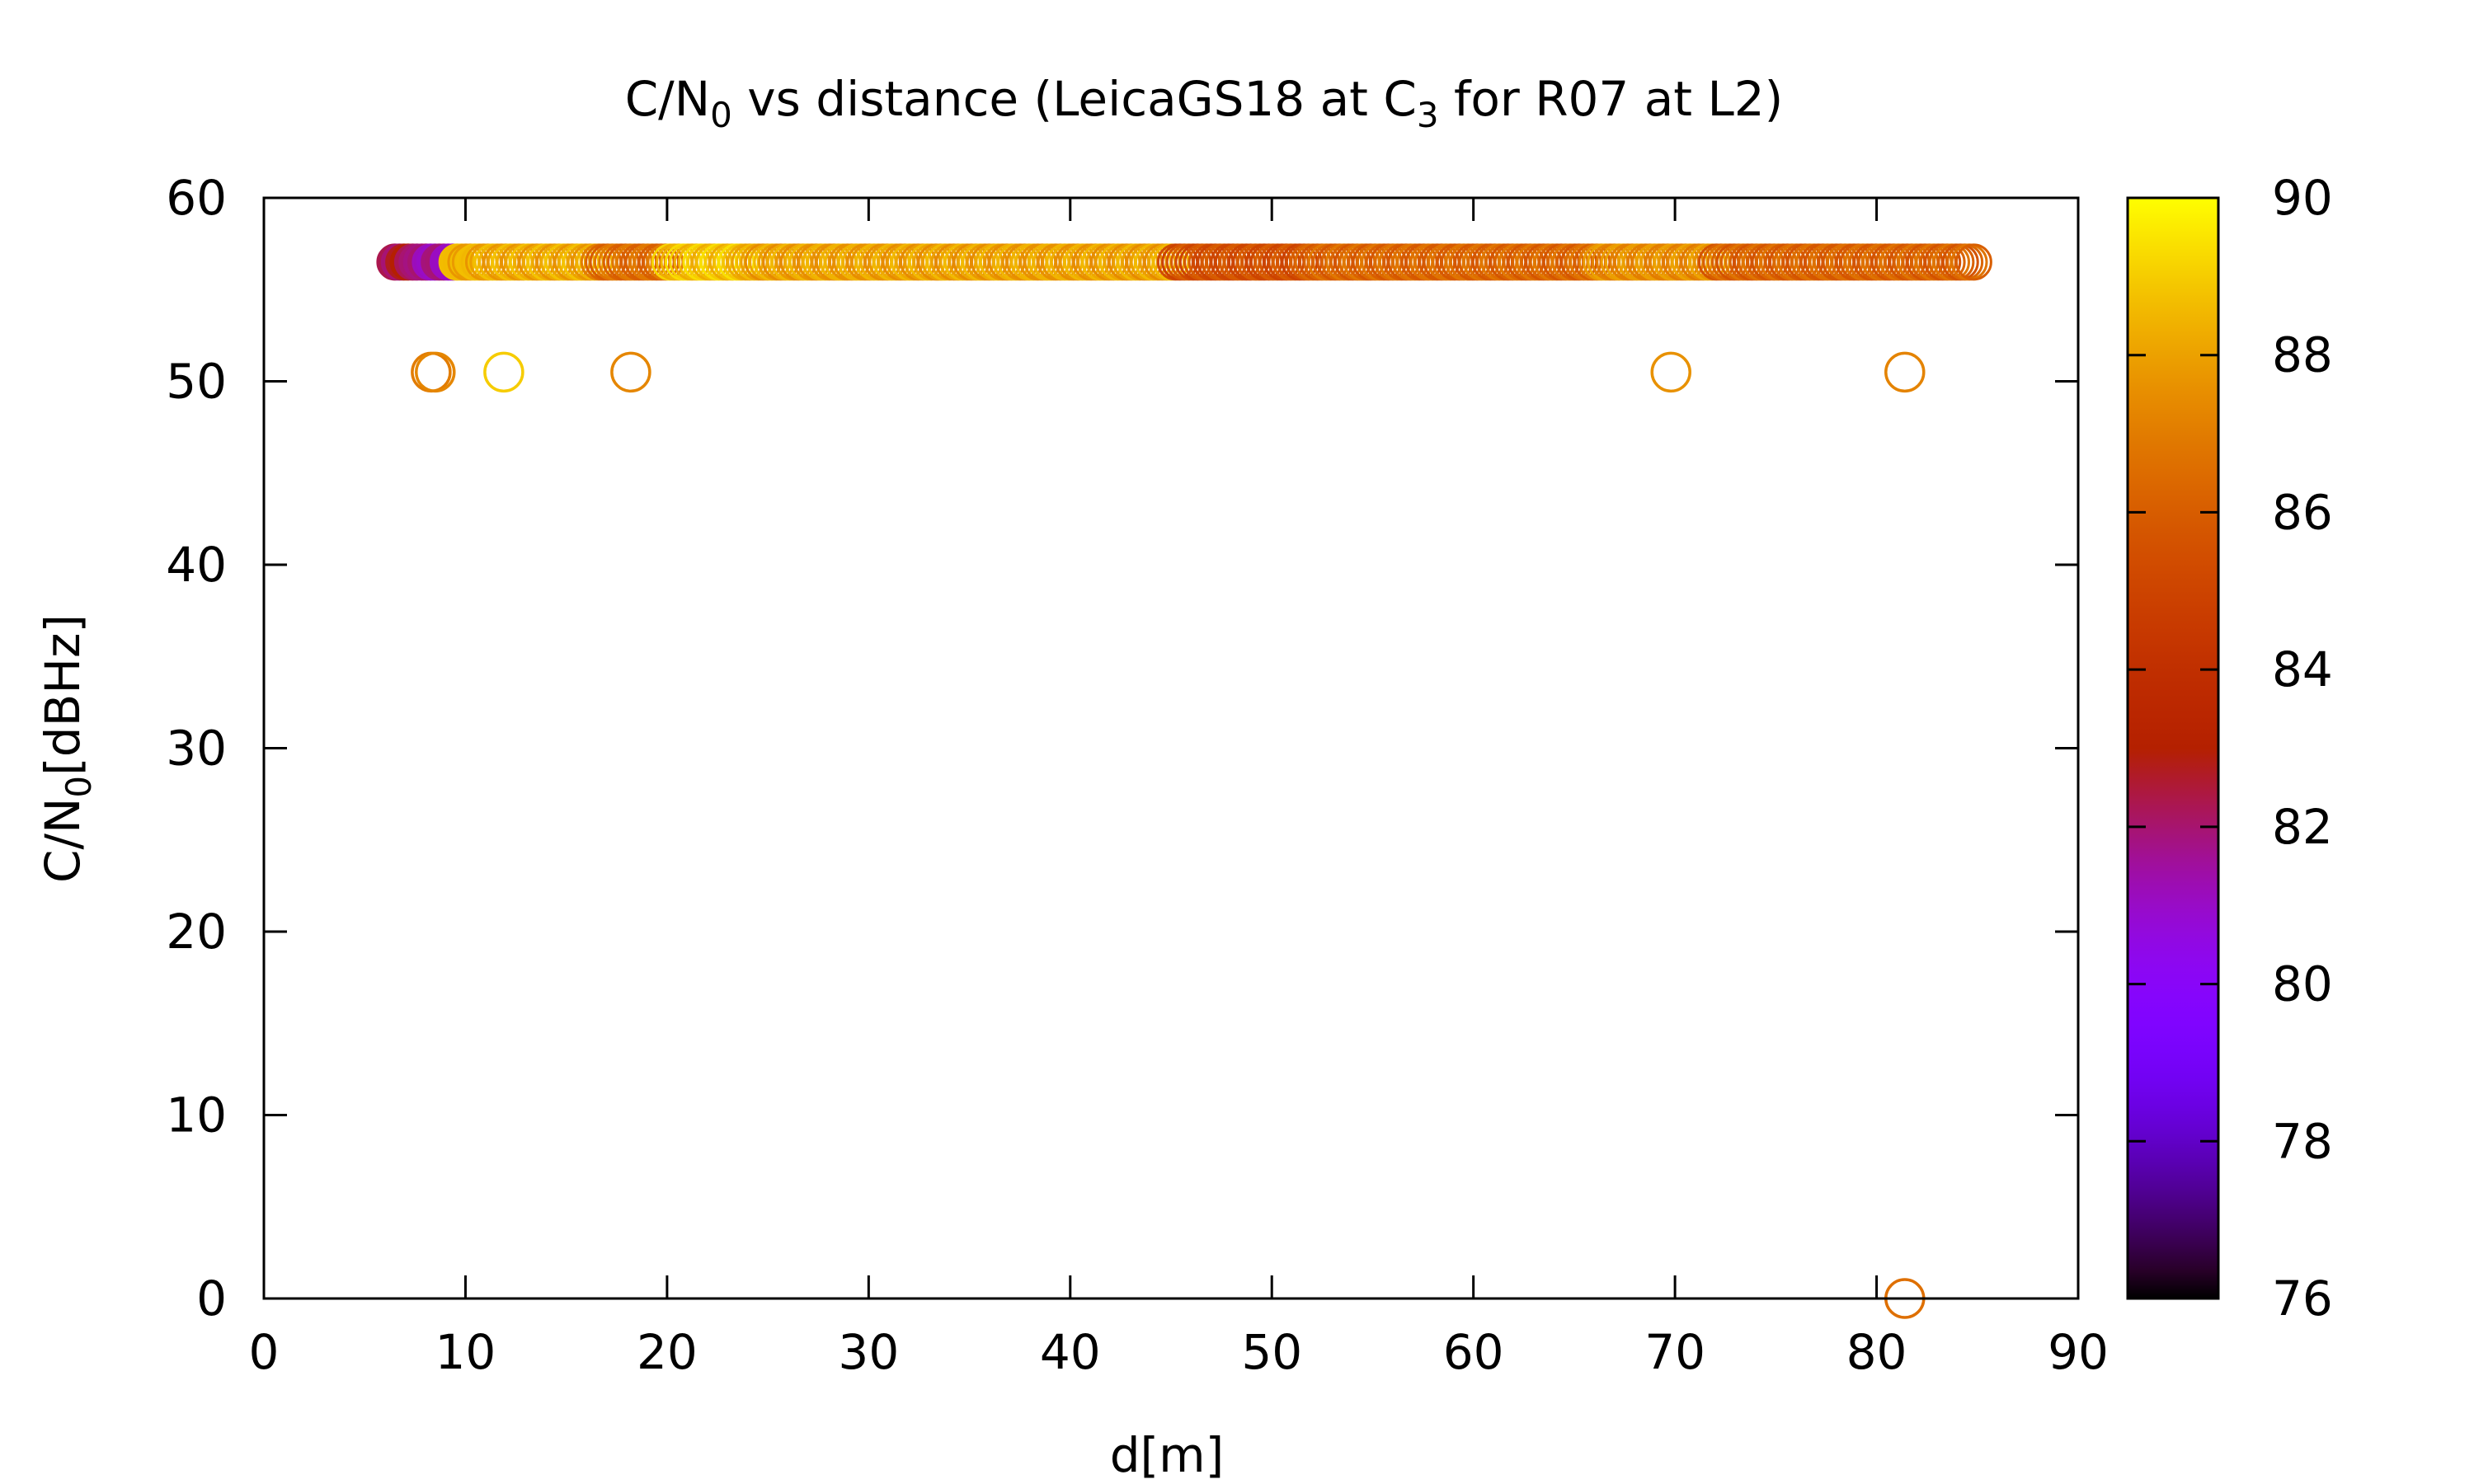  What do you see at coordinates (2302, 1298) in the screenshot?
I see `colorbar-tick-label: 76` at bounding box center [2302, 1298].